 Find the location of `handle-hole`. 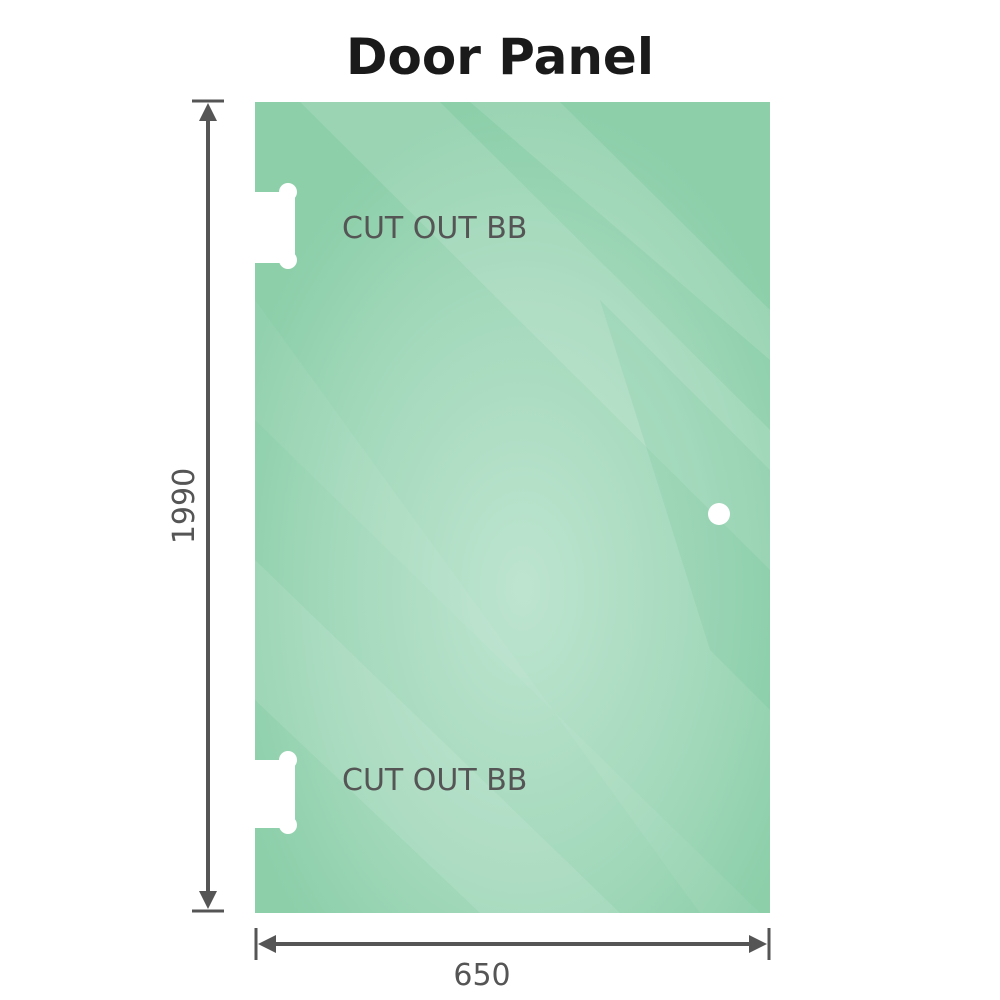

handle-hole is located at coordinates (719, 514).